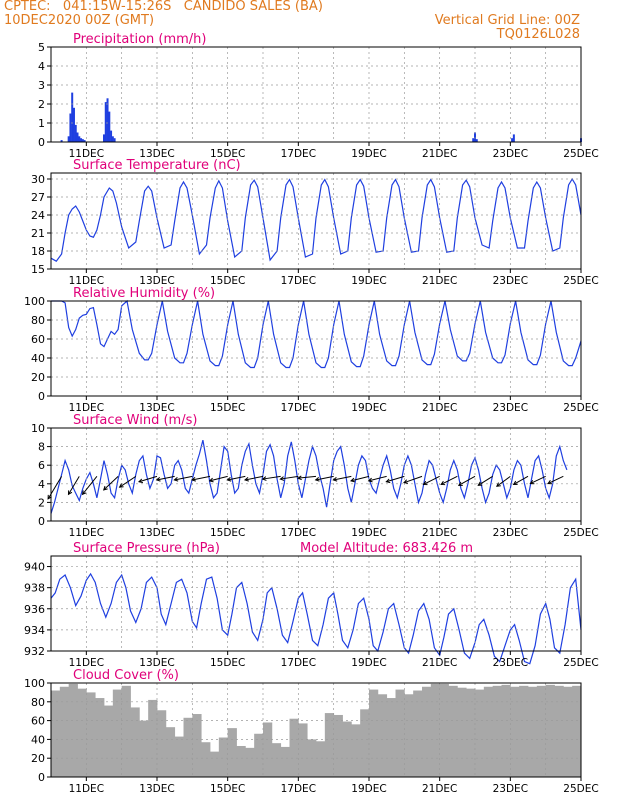 This screenshot has width=618, height=800. I want to click on temp-line, so click(316, 219).